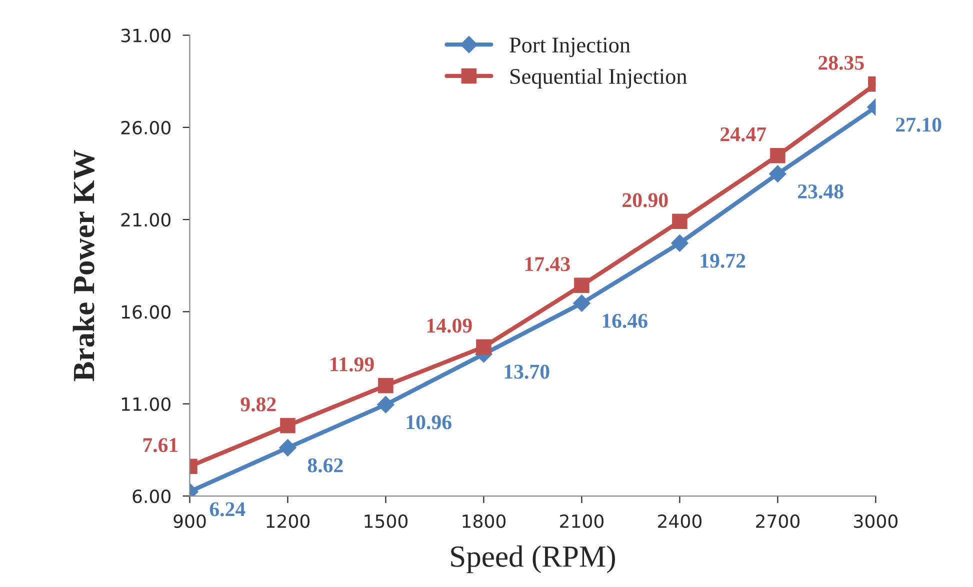 This screenshot has width=973, height=587. Describe the element at coordinates (582, 521) in the screenshot. I see `x-tick-label: 2100` at that location.